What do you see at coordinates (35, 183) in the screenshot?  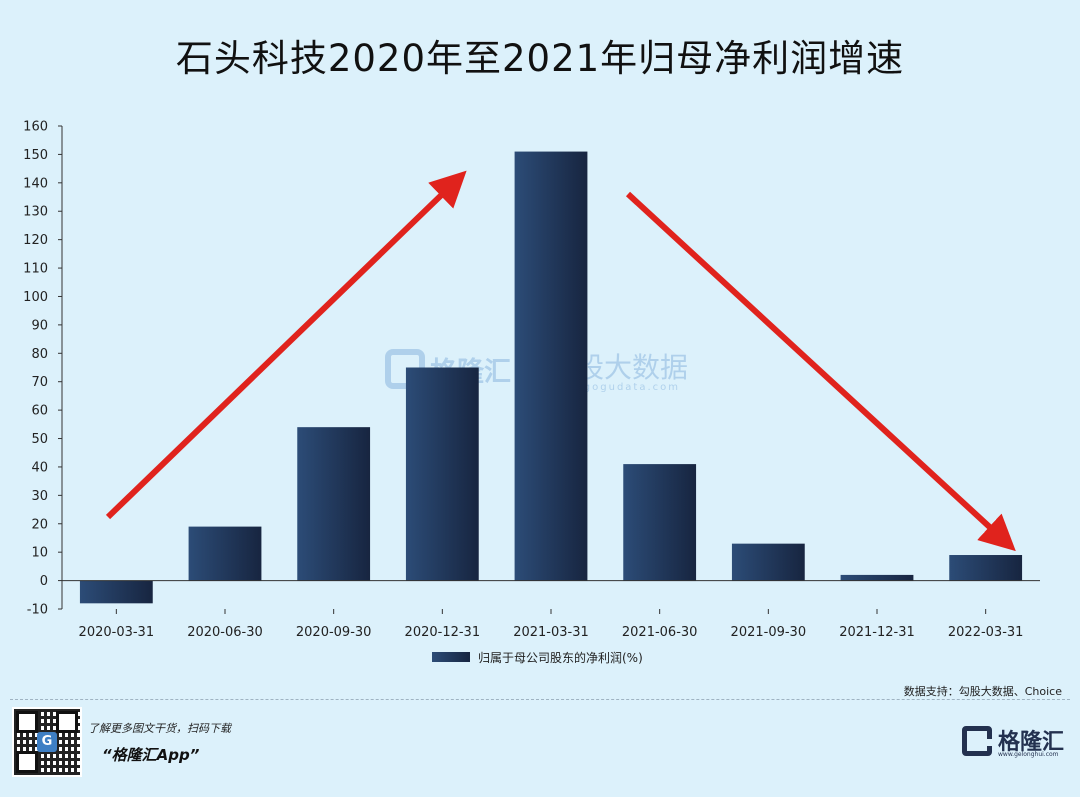 I see `y-tick-label: 140` at bounding box center [35, 183].